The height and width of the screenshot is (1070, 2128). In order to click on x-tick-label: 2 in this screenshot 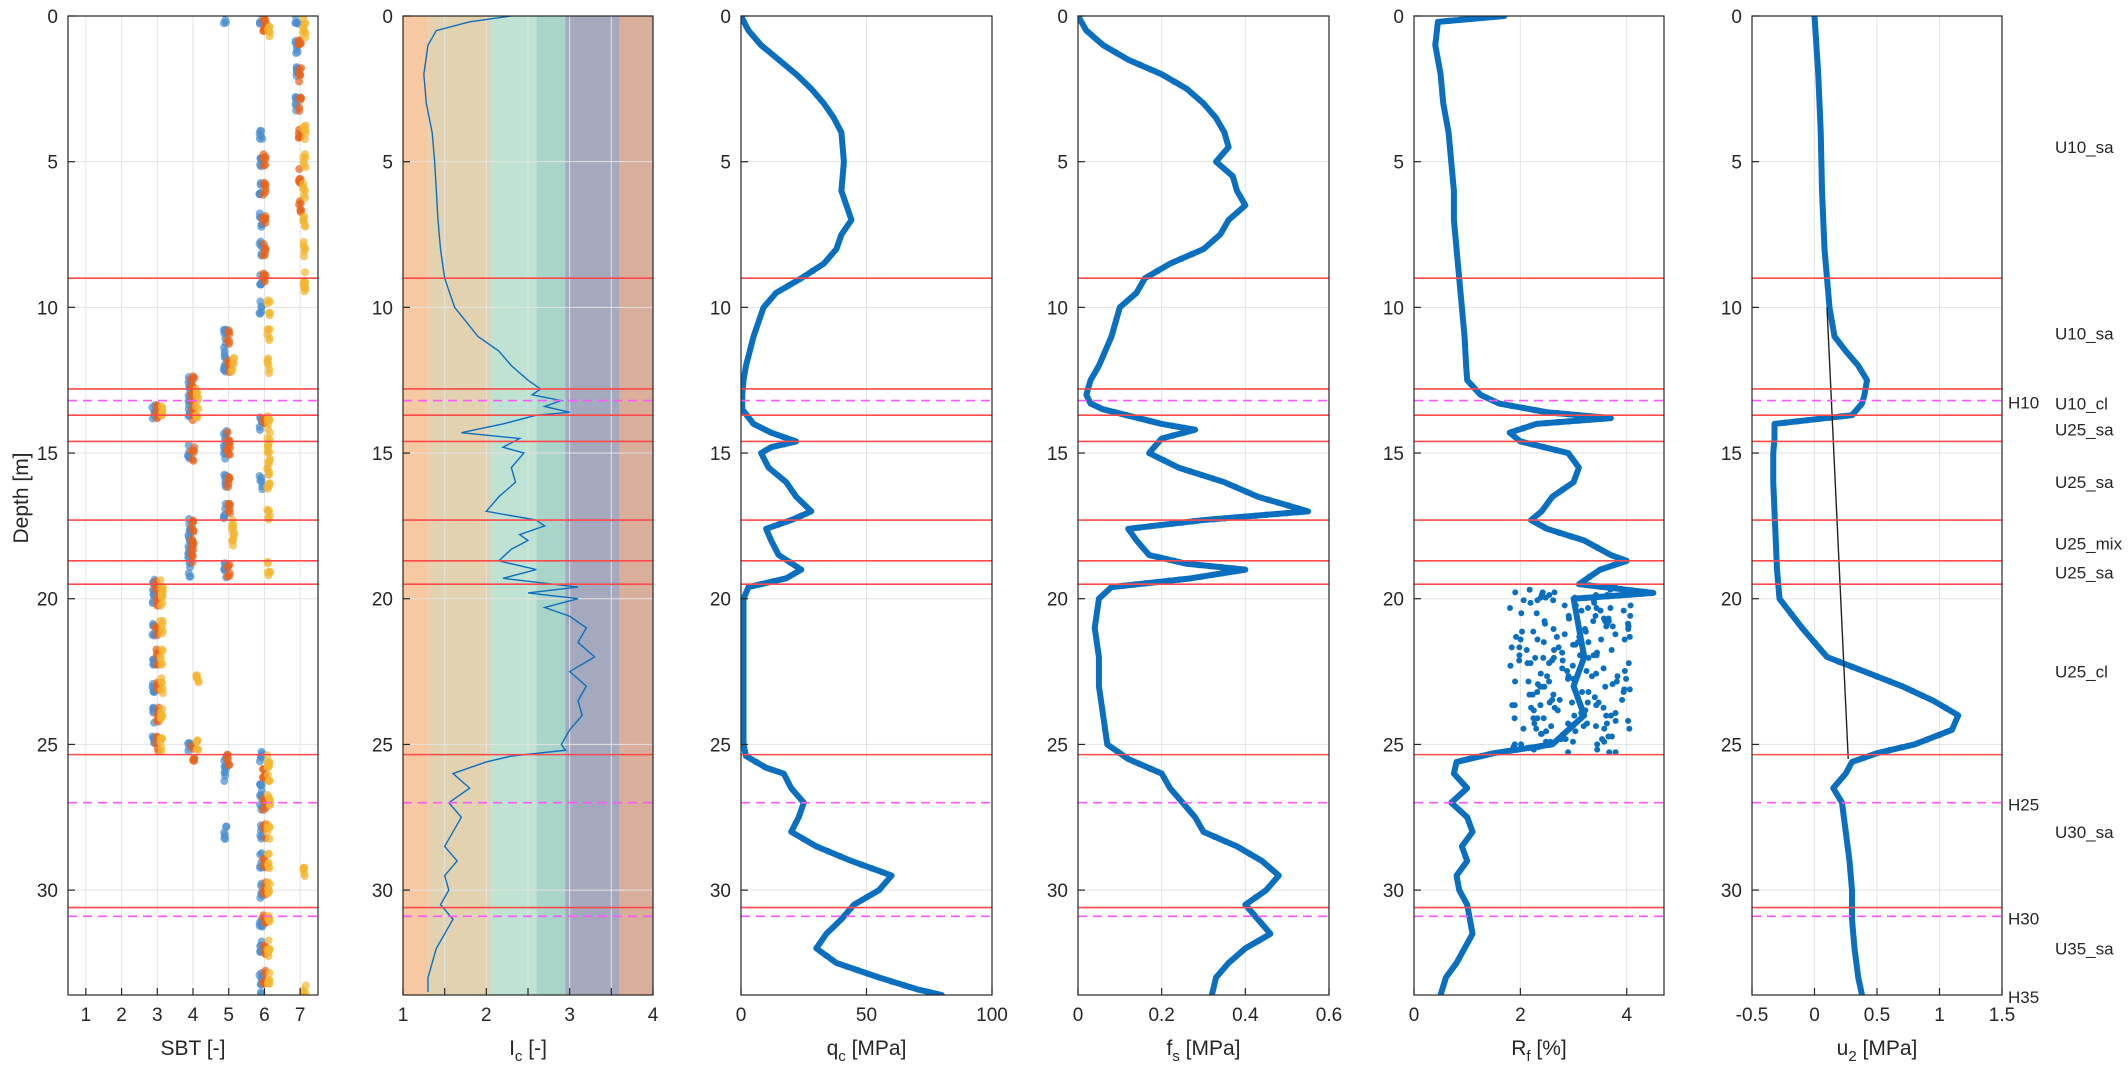, I will do `click(1520, 1015)`.